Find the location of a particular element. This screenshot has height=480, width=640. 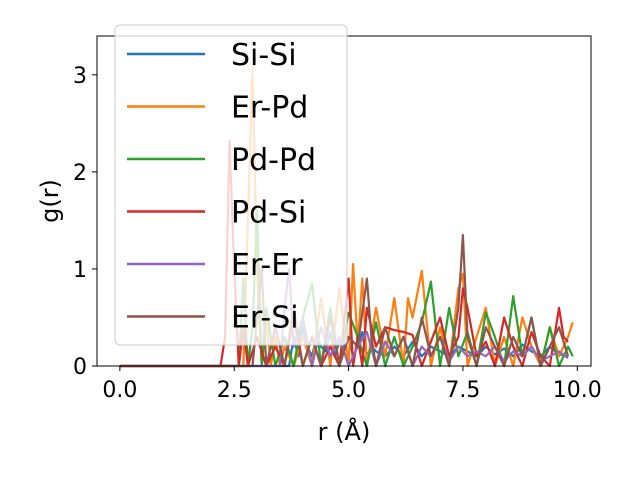

legend-label: Er-Si is located at coordinates (265, 318).